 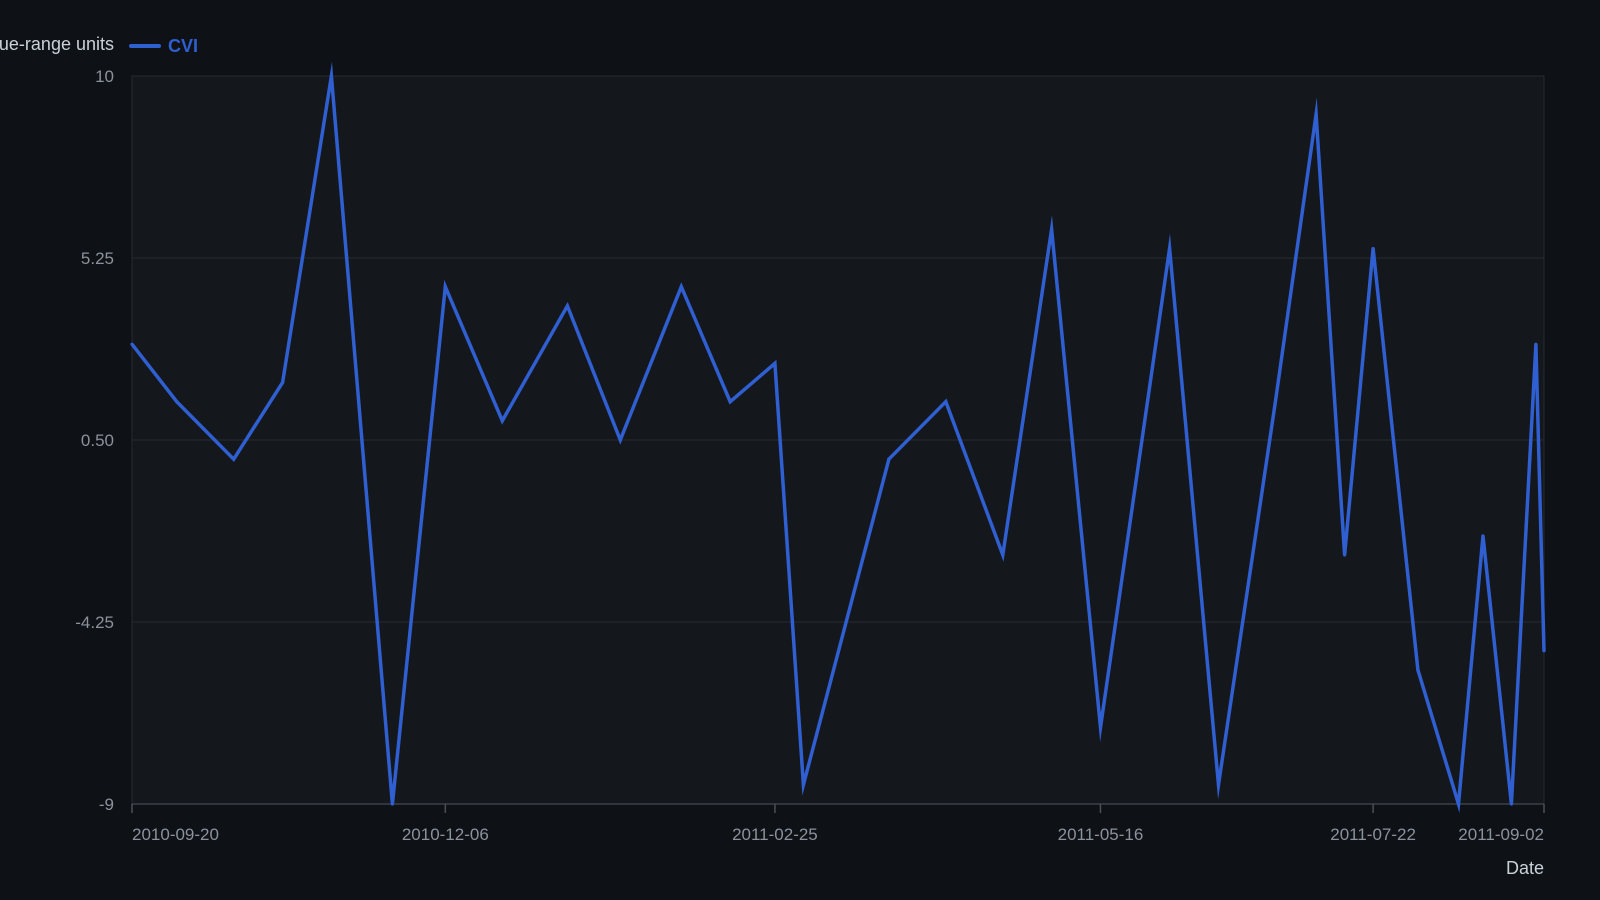 I want to click on legend-label-cvi: CVI, so click(x=183, y=46).